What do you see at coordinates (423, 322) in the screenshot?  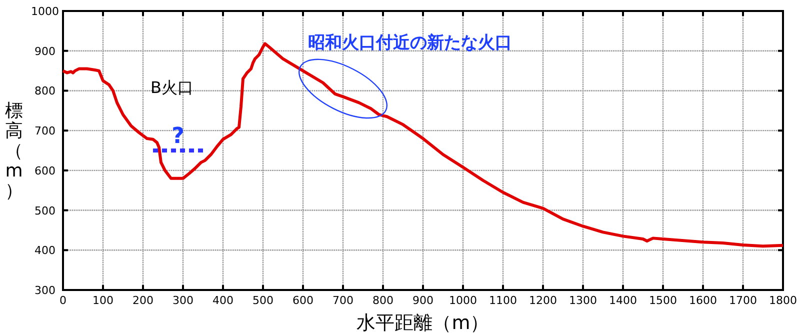 I see `x-axis-title: 水平距離（m）` at bounding box center [423, 322].